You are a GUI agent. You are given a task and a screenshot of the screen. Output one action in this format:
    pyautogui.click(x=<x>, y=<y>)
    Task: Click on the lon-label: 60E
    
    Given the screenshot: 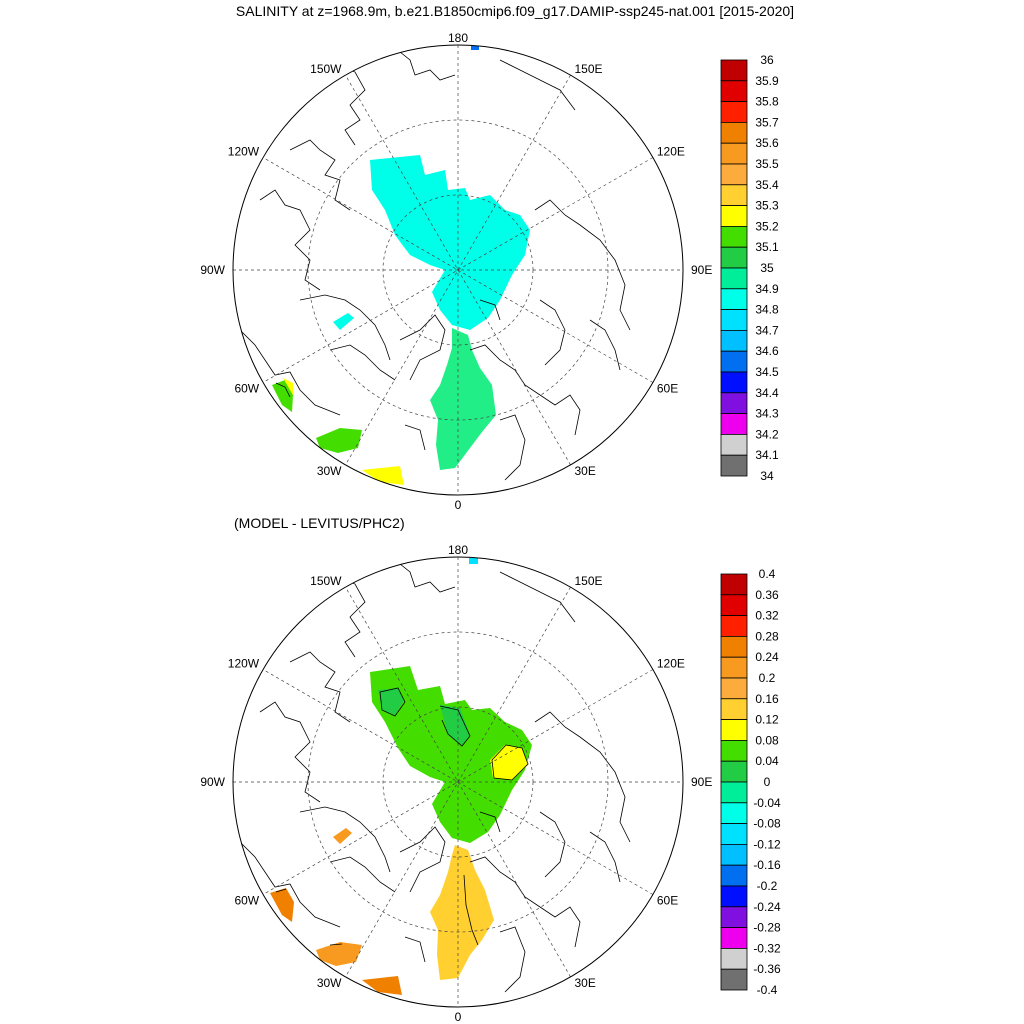 What is the action you would take?
    pyautogui.click(x=667, y=389)
    